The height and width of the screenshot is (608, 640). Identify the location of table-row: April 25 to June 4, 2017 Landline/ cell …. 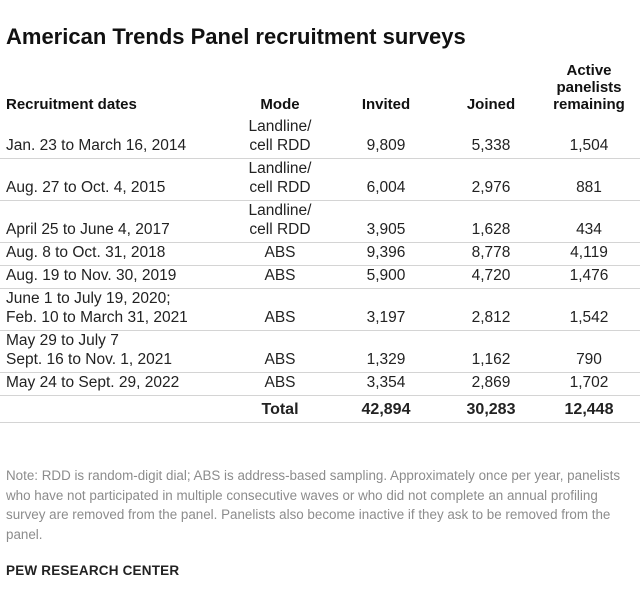
(320, 222).